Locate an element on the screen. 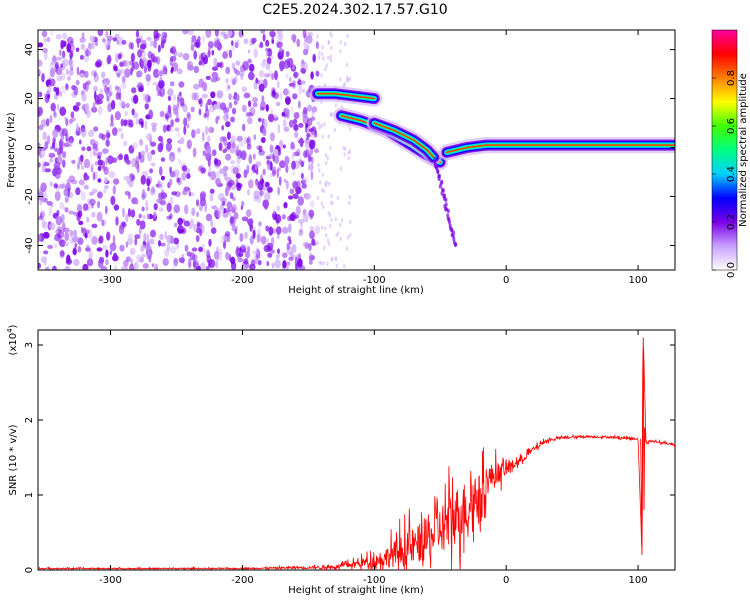 This screenshot has height=600, width=750. y-tick-label: 20 is located at coordinates (29, 98).